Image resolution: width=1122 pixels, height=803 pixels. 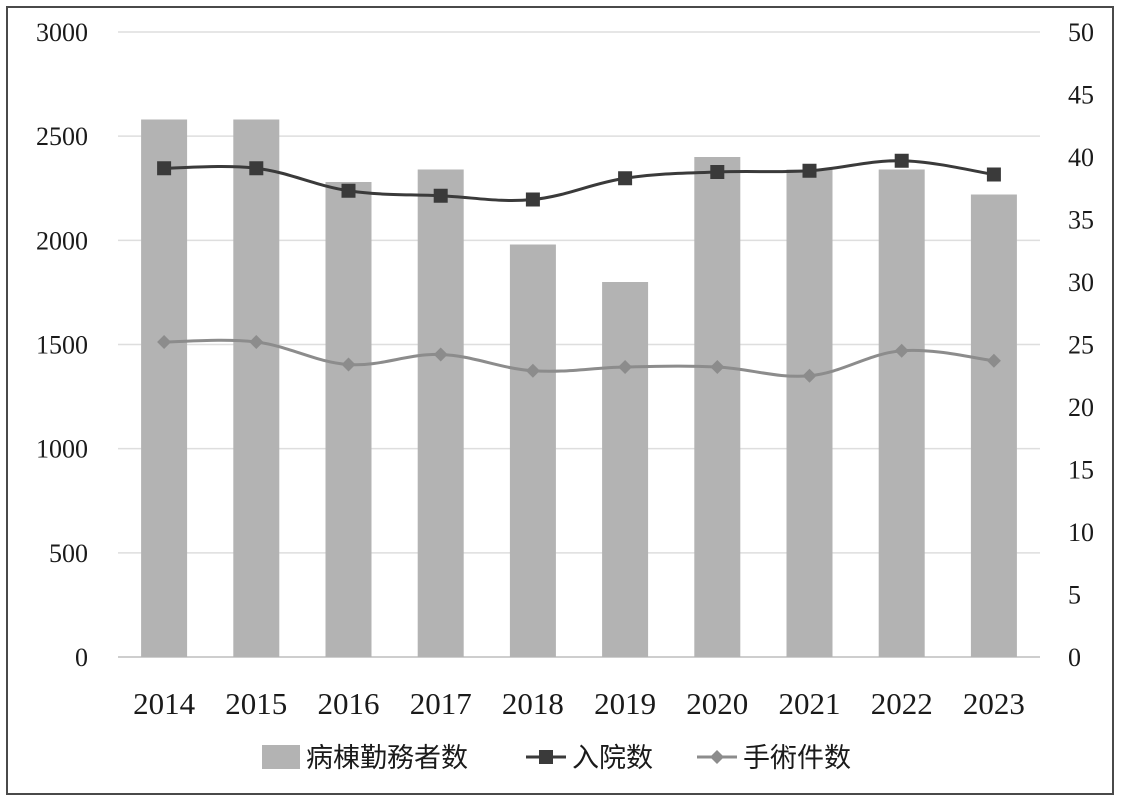 What do you see at coordinates (546, 757) in the screenshot?
I see `legend-marker-square` at bounding box center [546, 757].